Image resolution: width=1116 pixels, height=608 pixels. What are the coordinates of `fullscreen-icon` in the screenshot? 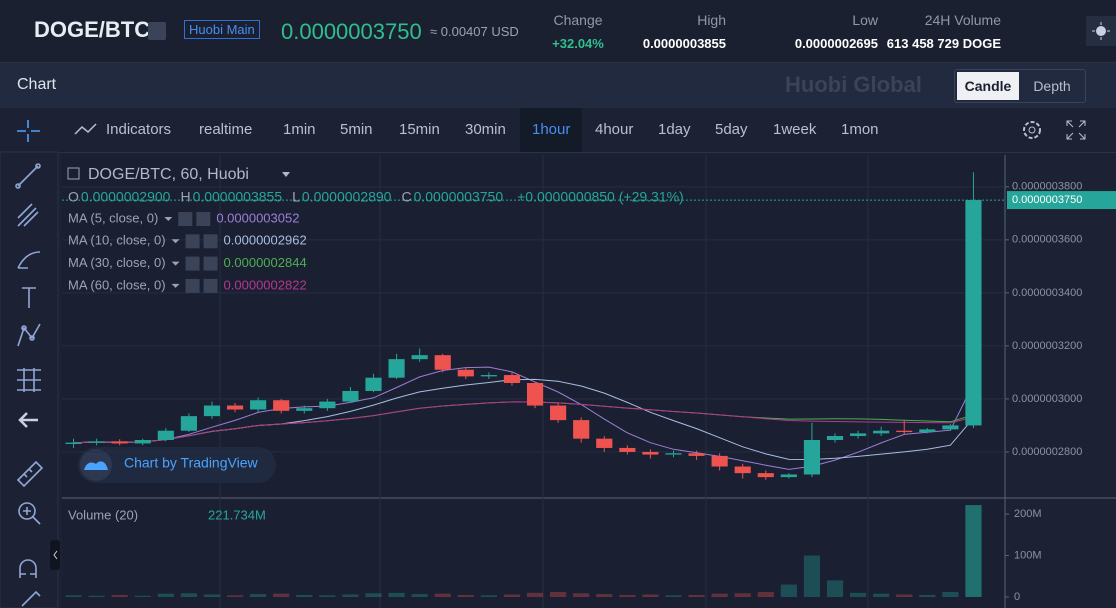 It's located at (1076, 130).